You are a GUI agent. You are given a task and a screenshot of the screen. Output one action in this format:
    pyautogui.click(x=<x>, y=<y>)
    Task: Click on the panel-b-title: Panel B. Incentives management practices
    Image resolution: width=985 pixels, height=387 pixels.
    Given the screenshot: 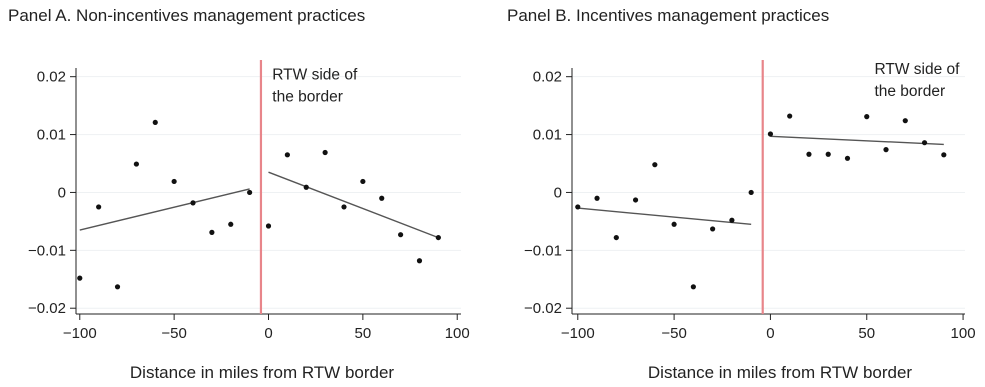 What is the action you would take?
    pyautogui.click(x=668, y=15)
    